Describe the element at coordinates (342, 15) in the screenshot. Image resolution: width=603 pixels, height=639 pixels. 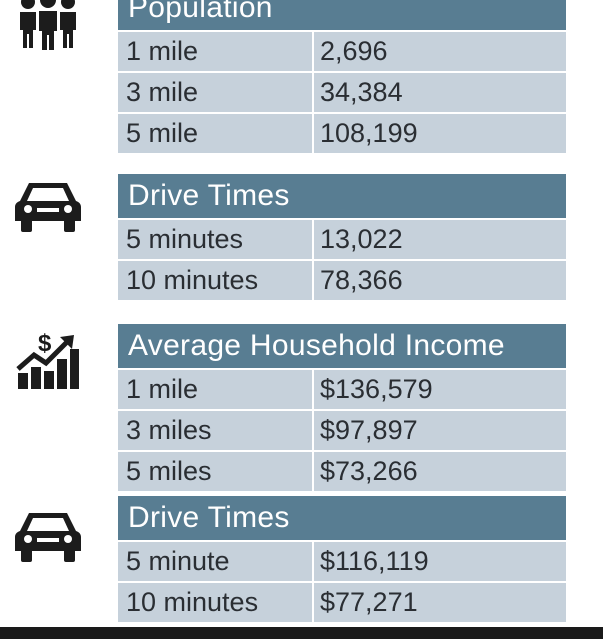
I see `section-header: Population` at that location.